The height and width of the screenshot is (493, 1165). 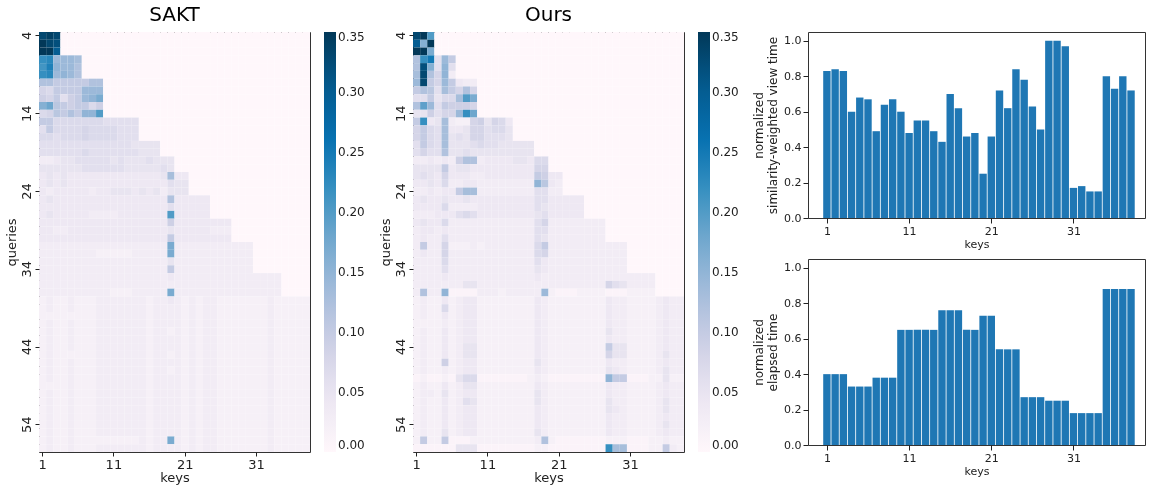 What do you see at coordinates (766, 352) in the screenshot?
I see `y-axis-title: normalized elapsed time` at bounding box center [766, 352].